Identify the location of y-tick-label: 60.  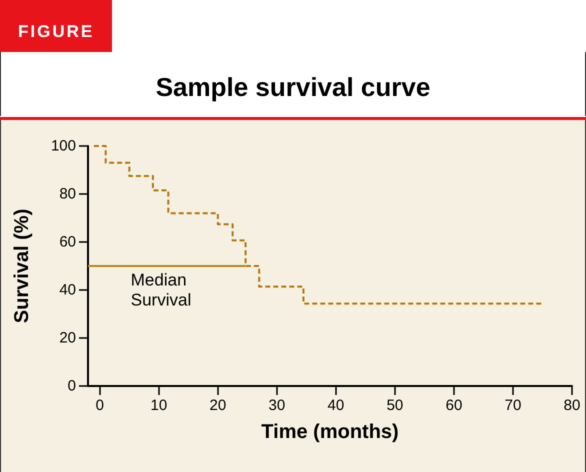
(67, 242).